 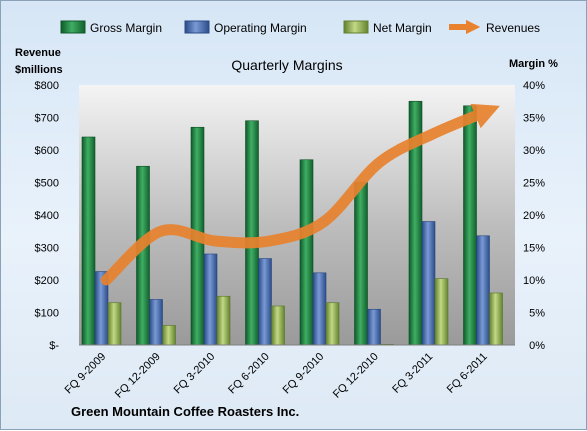 I want to click on legend-label-operating-margin: Operating Margin, so click(x=260, y=28).